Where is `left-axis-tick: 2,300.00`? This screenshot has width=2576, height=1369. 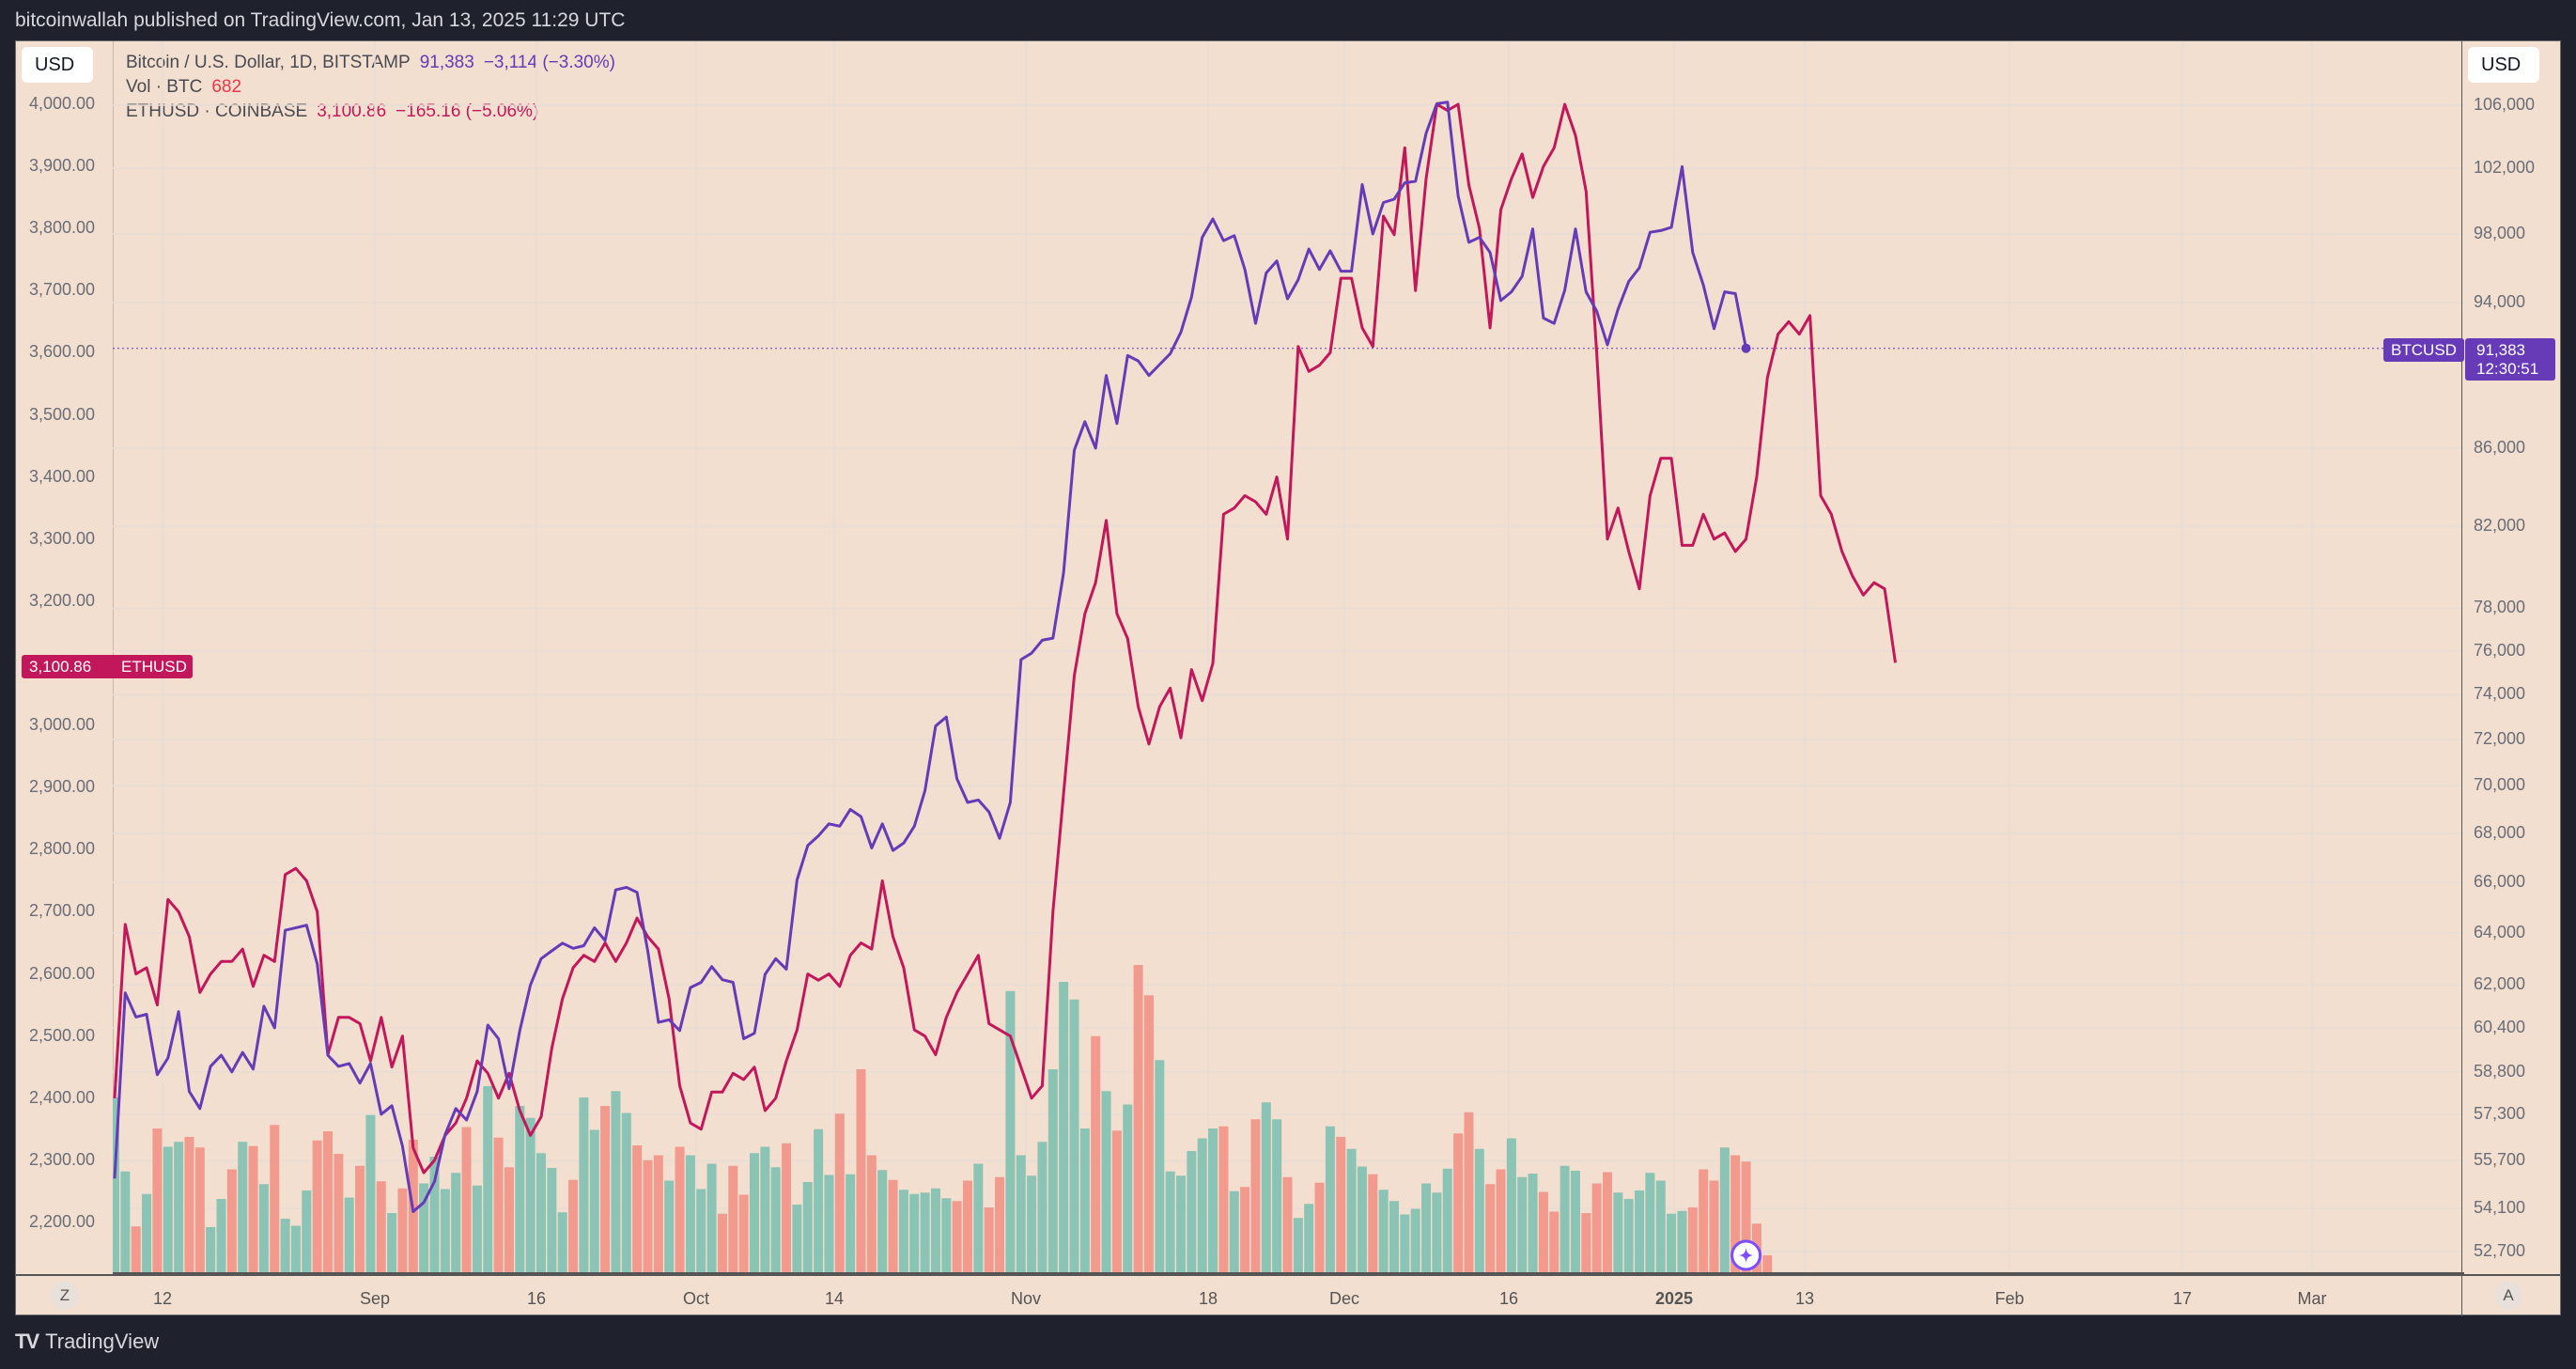 left-axis-tick: 2,300.00 is located at coordinates (62, 1159).